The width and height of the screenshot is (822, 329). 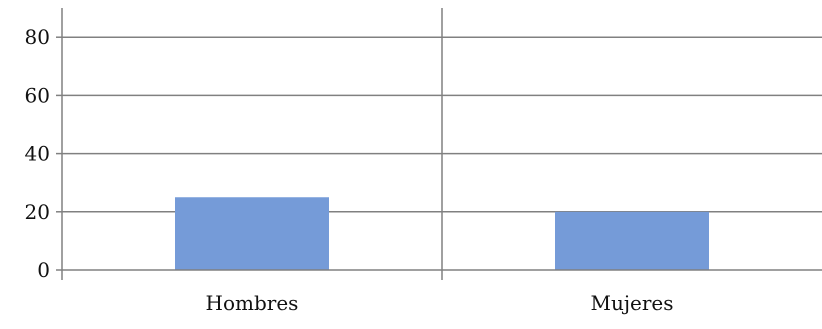 What do you see at coordinates (252, 303) in the screenshot?
I see `x-tick-label-hombres: Hombres` at bounding box center [252, 303].